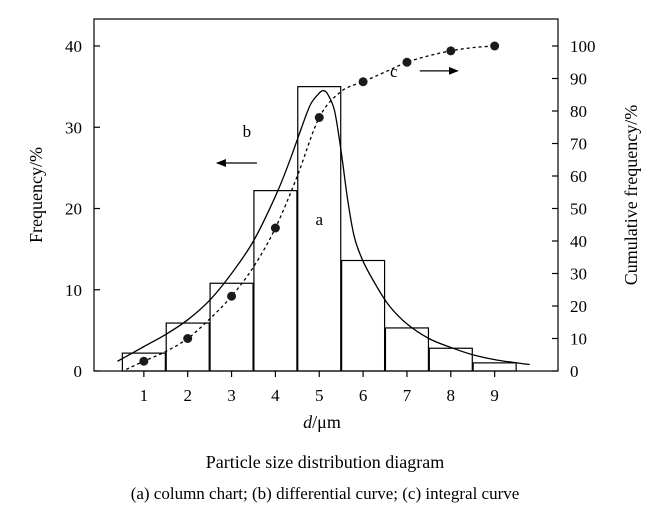 This screenshot has height=517, width=650. What do you see at coordinates (231, 395) in the screenshot?
I see `x-tick-label-3: 3` at bounding box center [231, 395].